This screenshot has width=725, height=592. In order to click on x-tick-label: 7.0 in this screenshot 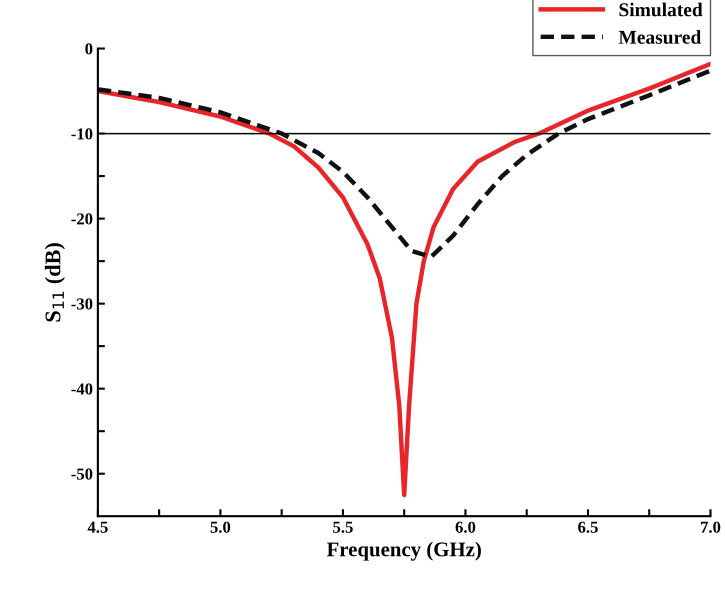, I will do `click(710, 527)`.